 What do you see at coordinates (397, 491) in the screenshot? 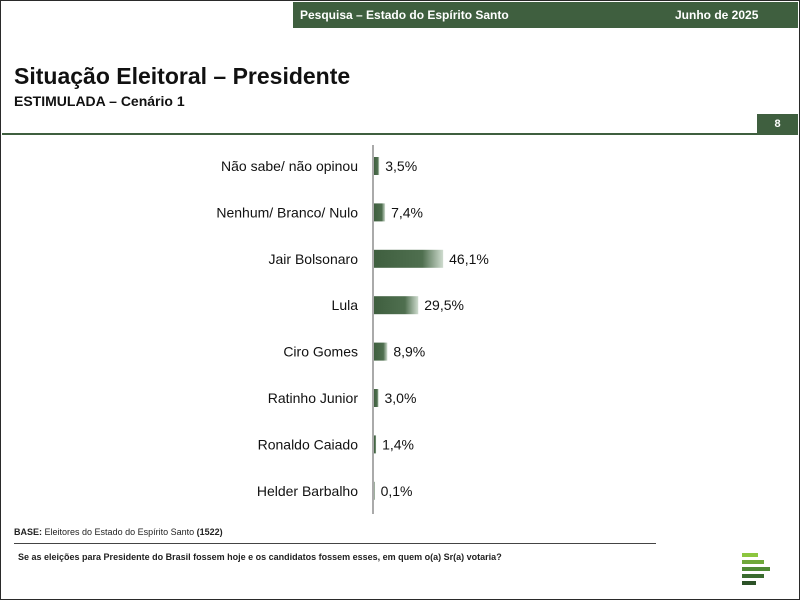
I see `bar-value-label: 0,1%` at bounding box center [397, 491].